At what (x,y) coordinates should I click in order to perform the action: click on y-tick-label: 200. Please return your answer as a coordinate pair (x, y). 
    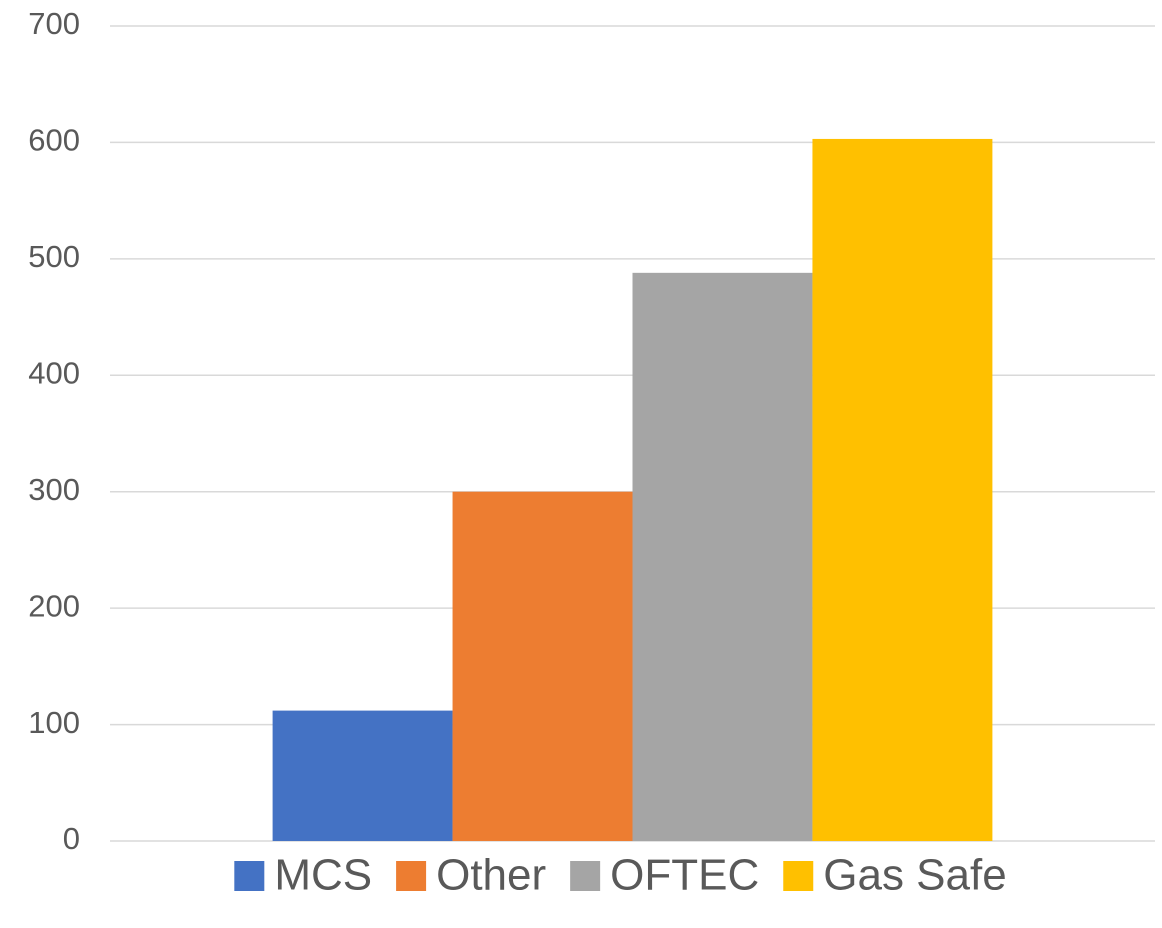
    Looking at the image, I should click on (54, 605).